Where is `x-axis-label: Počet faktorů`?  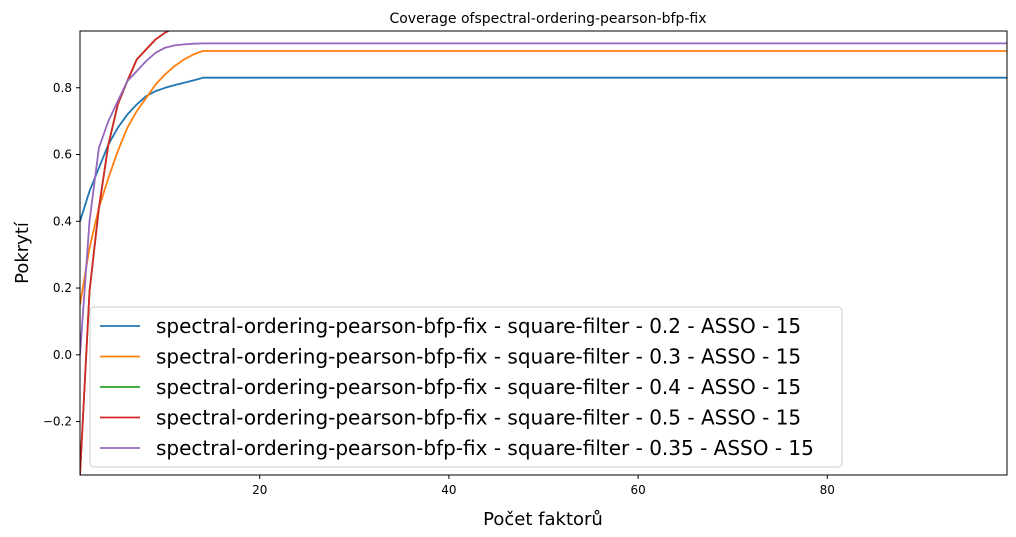 x-axis-label: Počet faktorů is located at coordinates (543, 519).